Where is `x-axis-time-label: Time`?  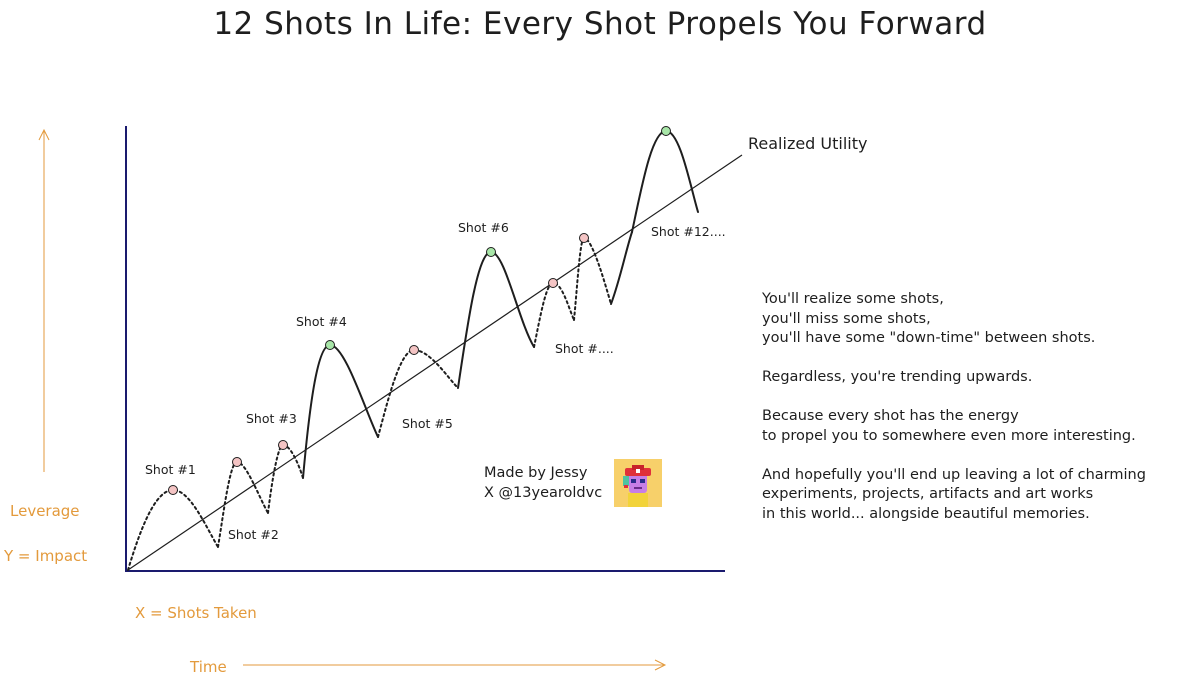 x-axis-time-label: Time is located at coordinates (208, 667).